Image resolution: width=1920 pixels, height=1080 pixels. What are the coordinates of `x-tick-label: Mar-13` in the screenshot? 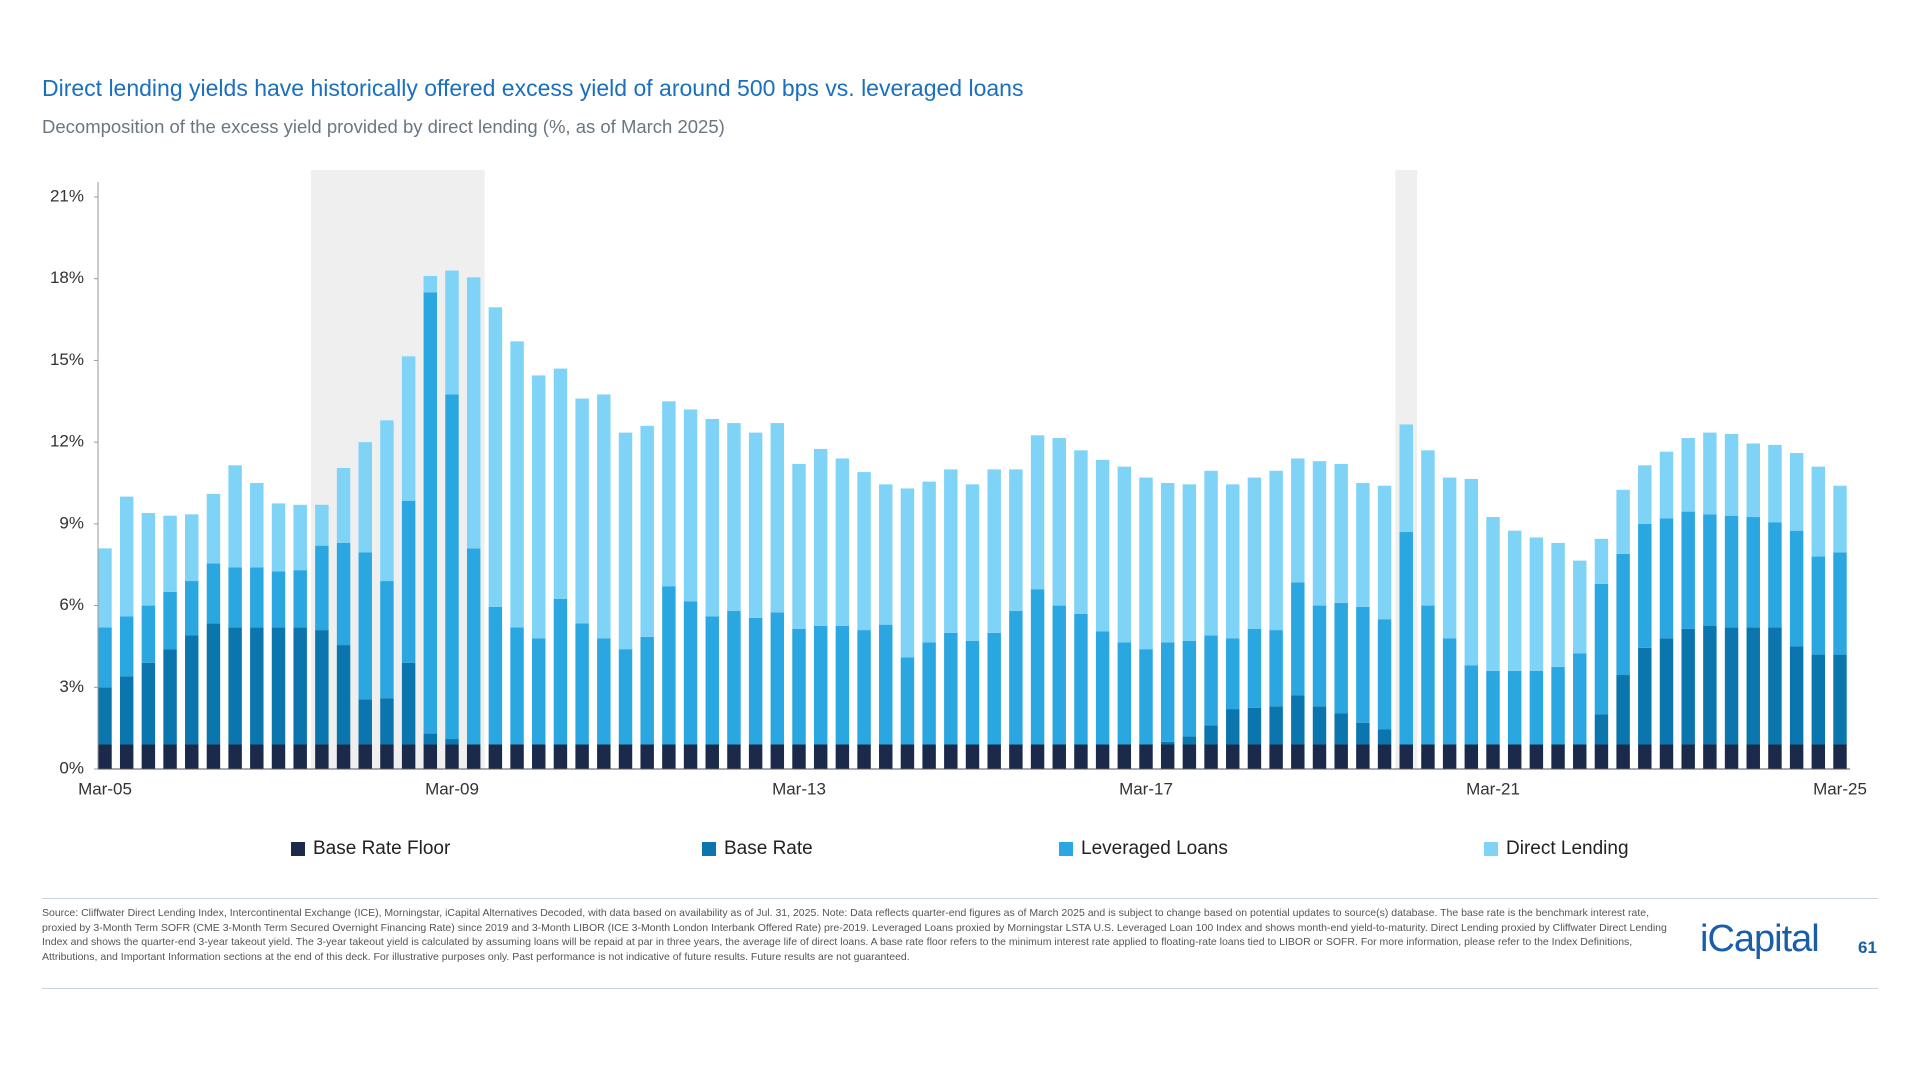 It's located at (799, 788).